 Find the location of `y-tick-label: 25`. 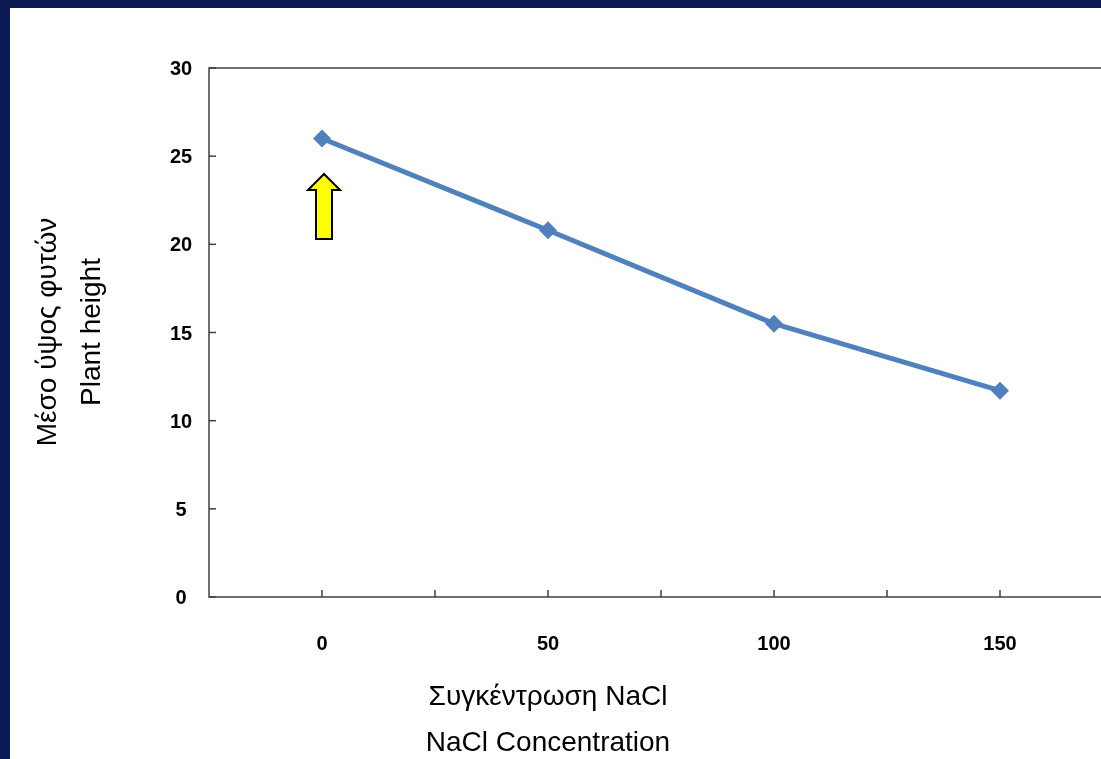

y-tick-label: 25 is located at coordinates (181, 156).